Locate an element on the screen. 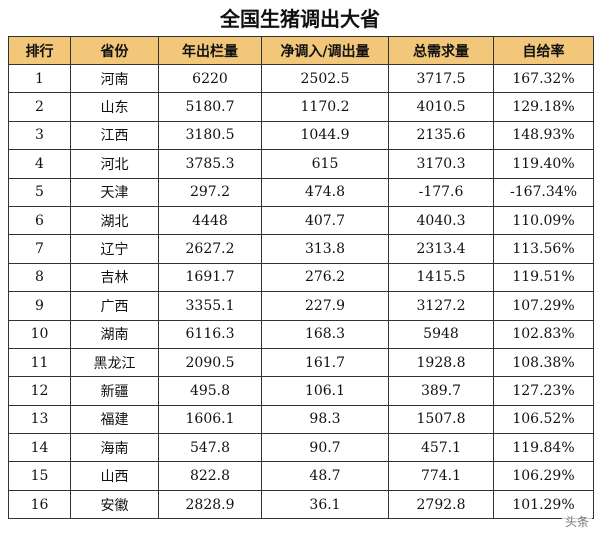 The width and height of the screenshot is (600, 535). cell-annual-output: 495.8 is located at coordinates (210, 391).